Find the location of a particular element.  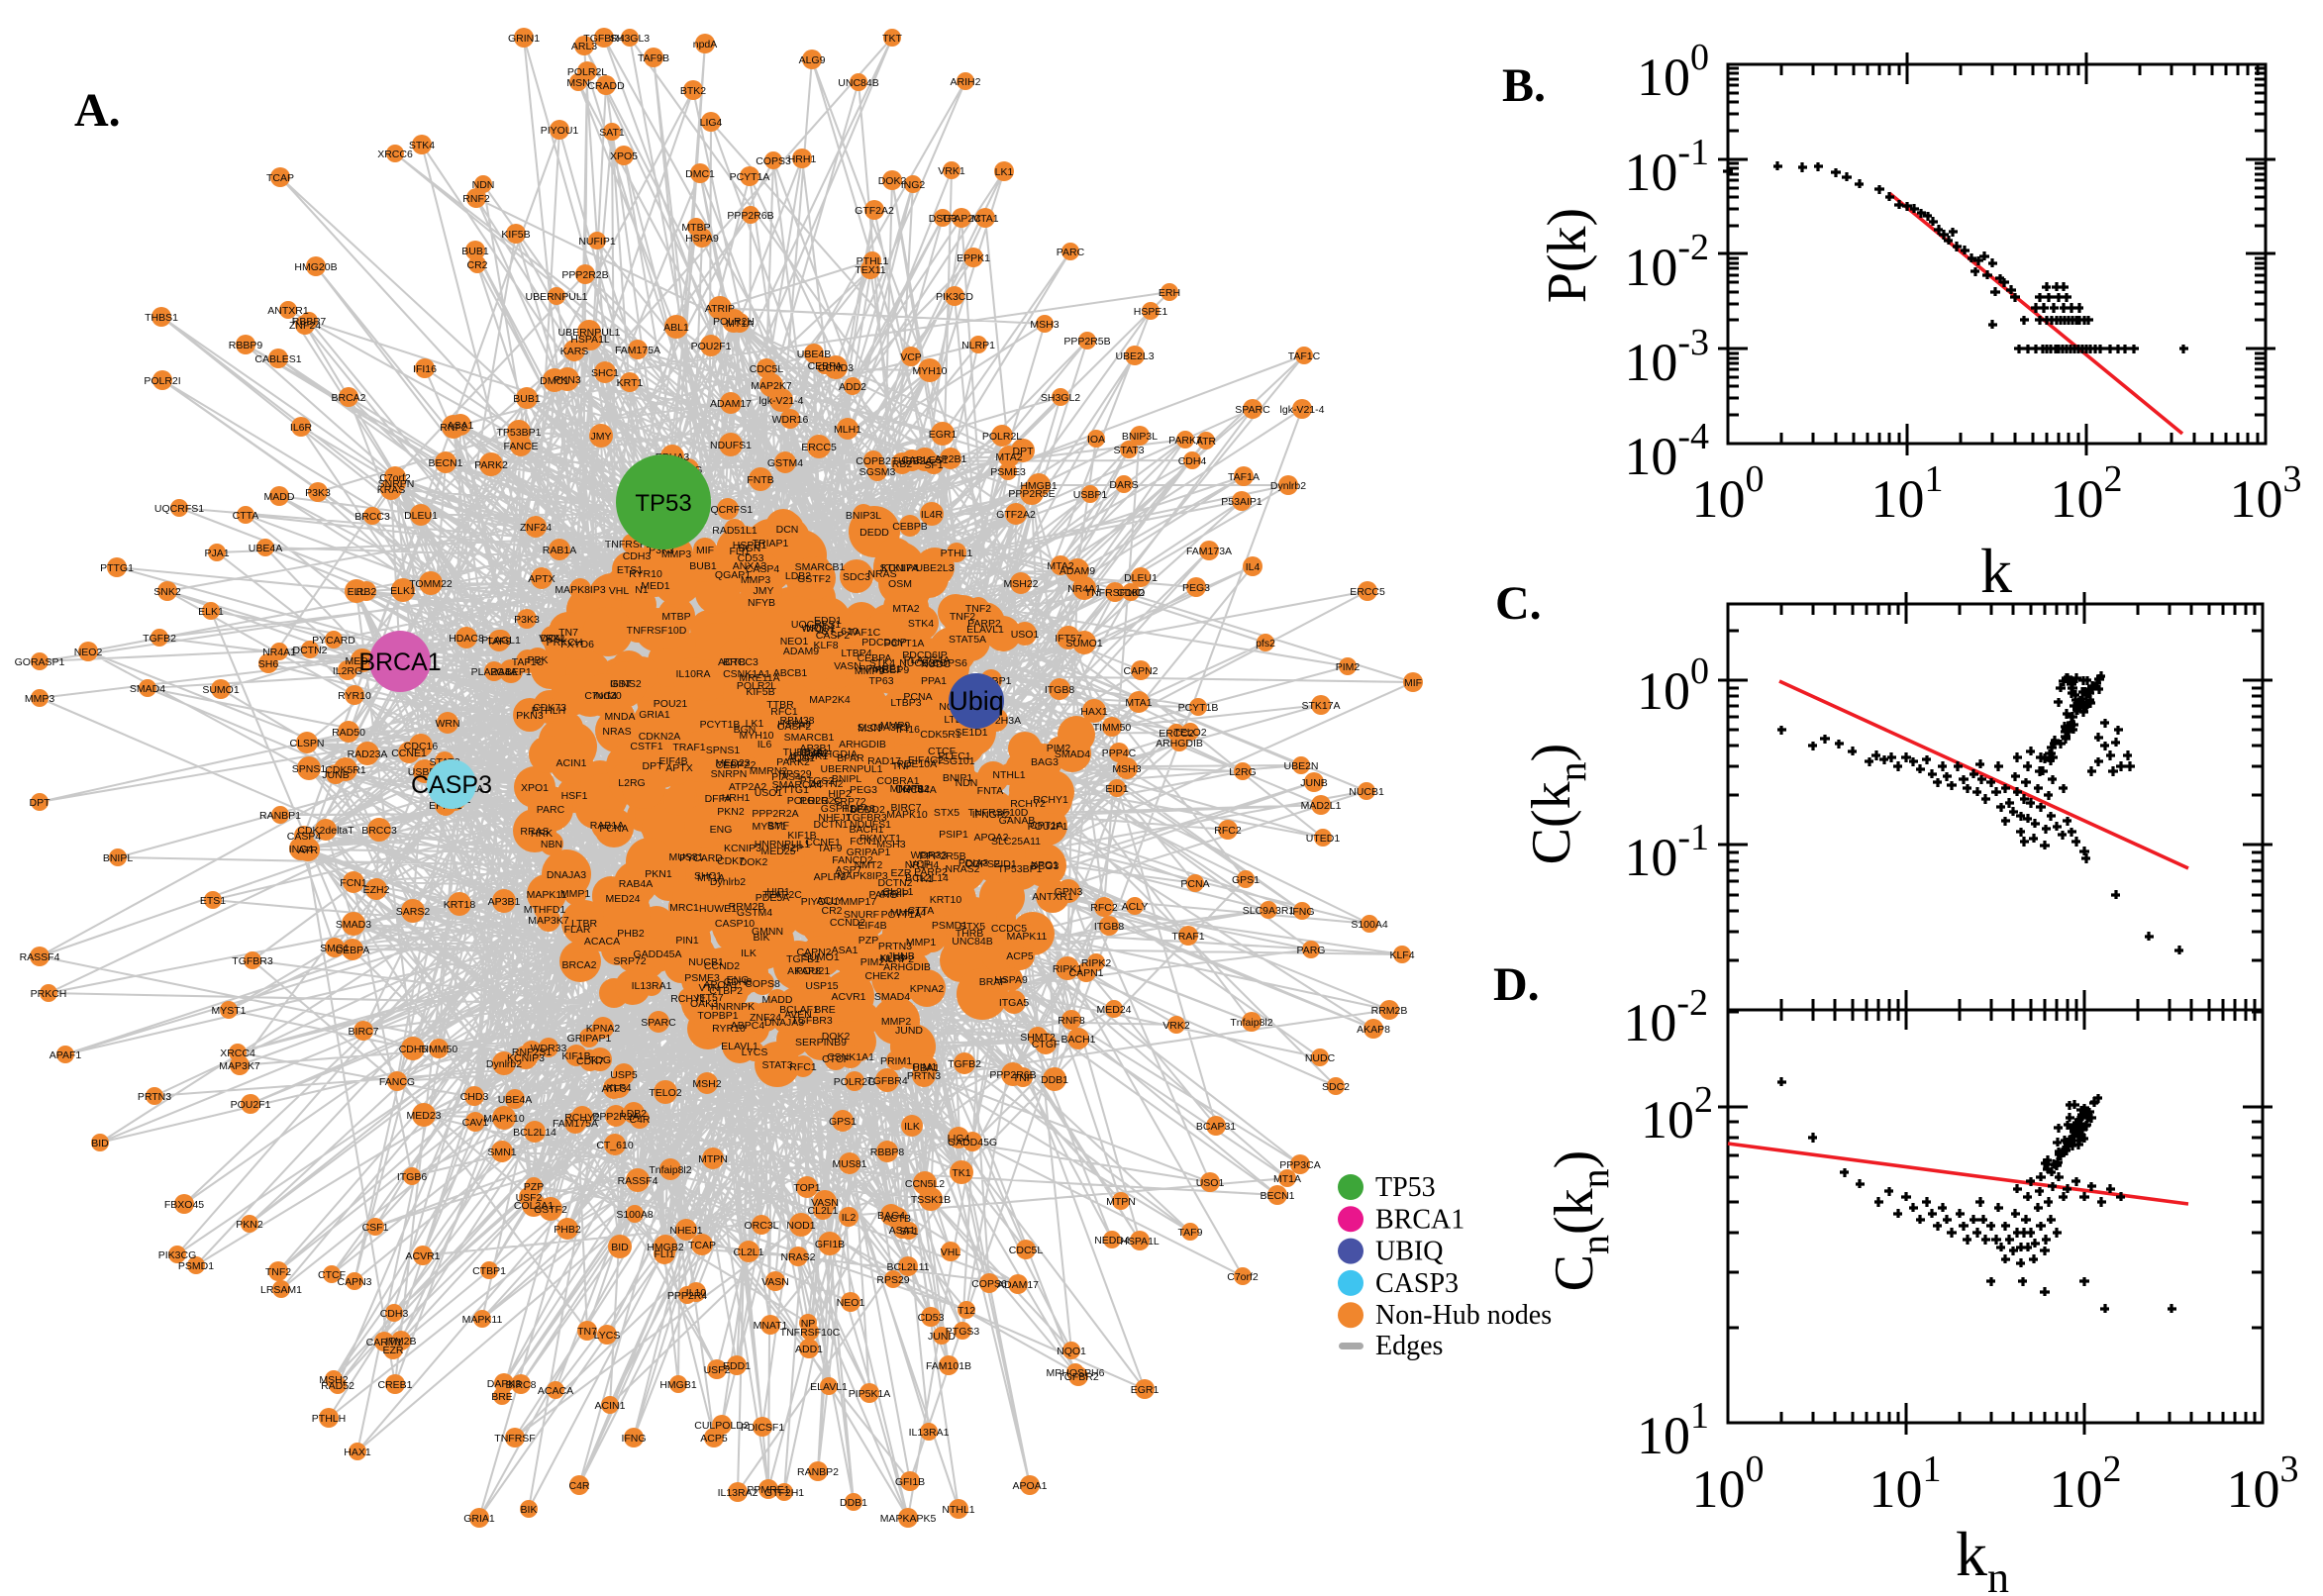

svg-text: DSG3 is located at coordinates (1046, 866).